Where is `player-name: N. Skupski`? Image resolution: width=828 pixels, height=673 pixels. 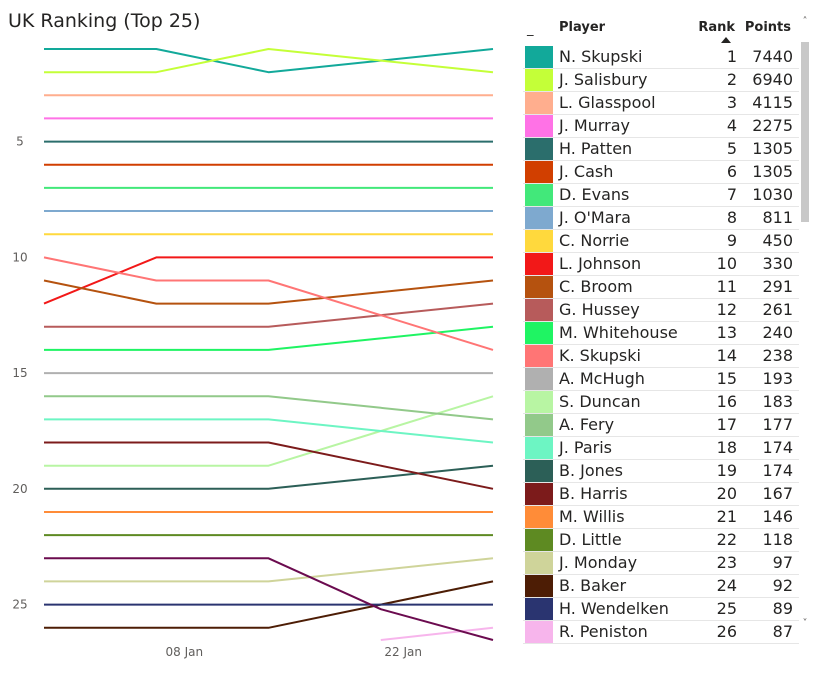
player-name: N. Skupski is located at coordinates (601, 56).